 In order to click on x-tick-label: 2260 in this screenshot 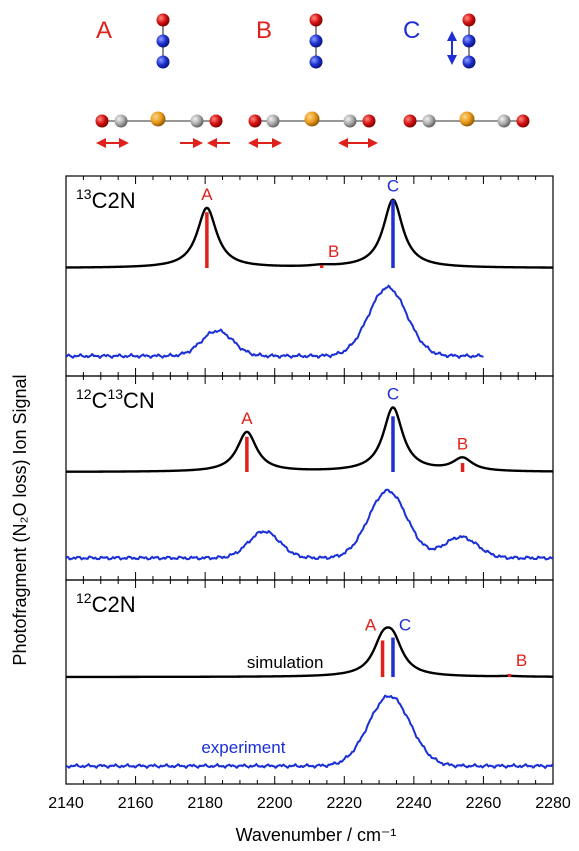, I will do `click(484, 803)`.